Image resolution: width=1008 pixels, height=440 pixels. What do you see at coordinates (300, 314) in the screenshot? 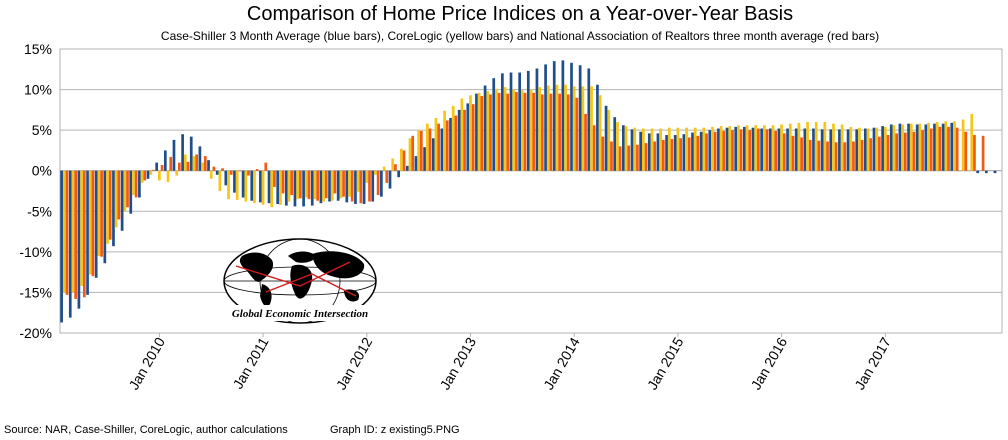
I see `watermark-text: Global Economic Intersection` at bounding box center [300, 314].